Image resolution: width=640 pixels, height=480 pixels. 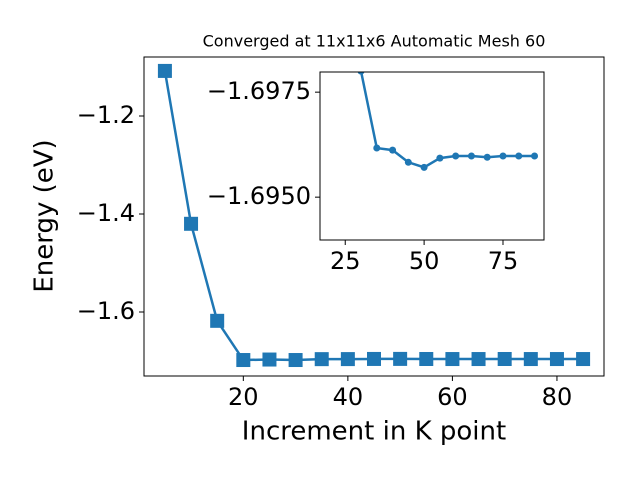 What do you see at coordinates (452, 397) in the screenshot?
I see `x-tick-label: 60` at bounding box center [452, 397].